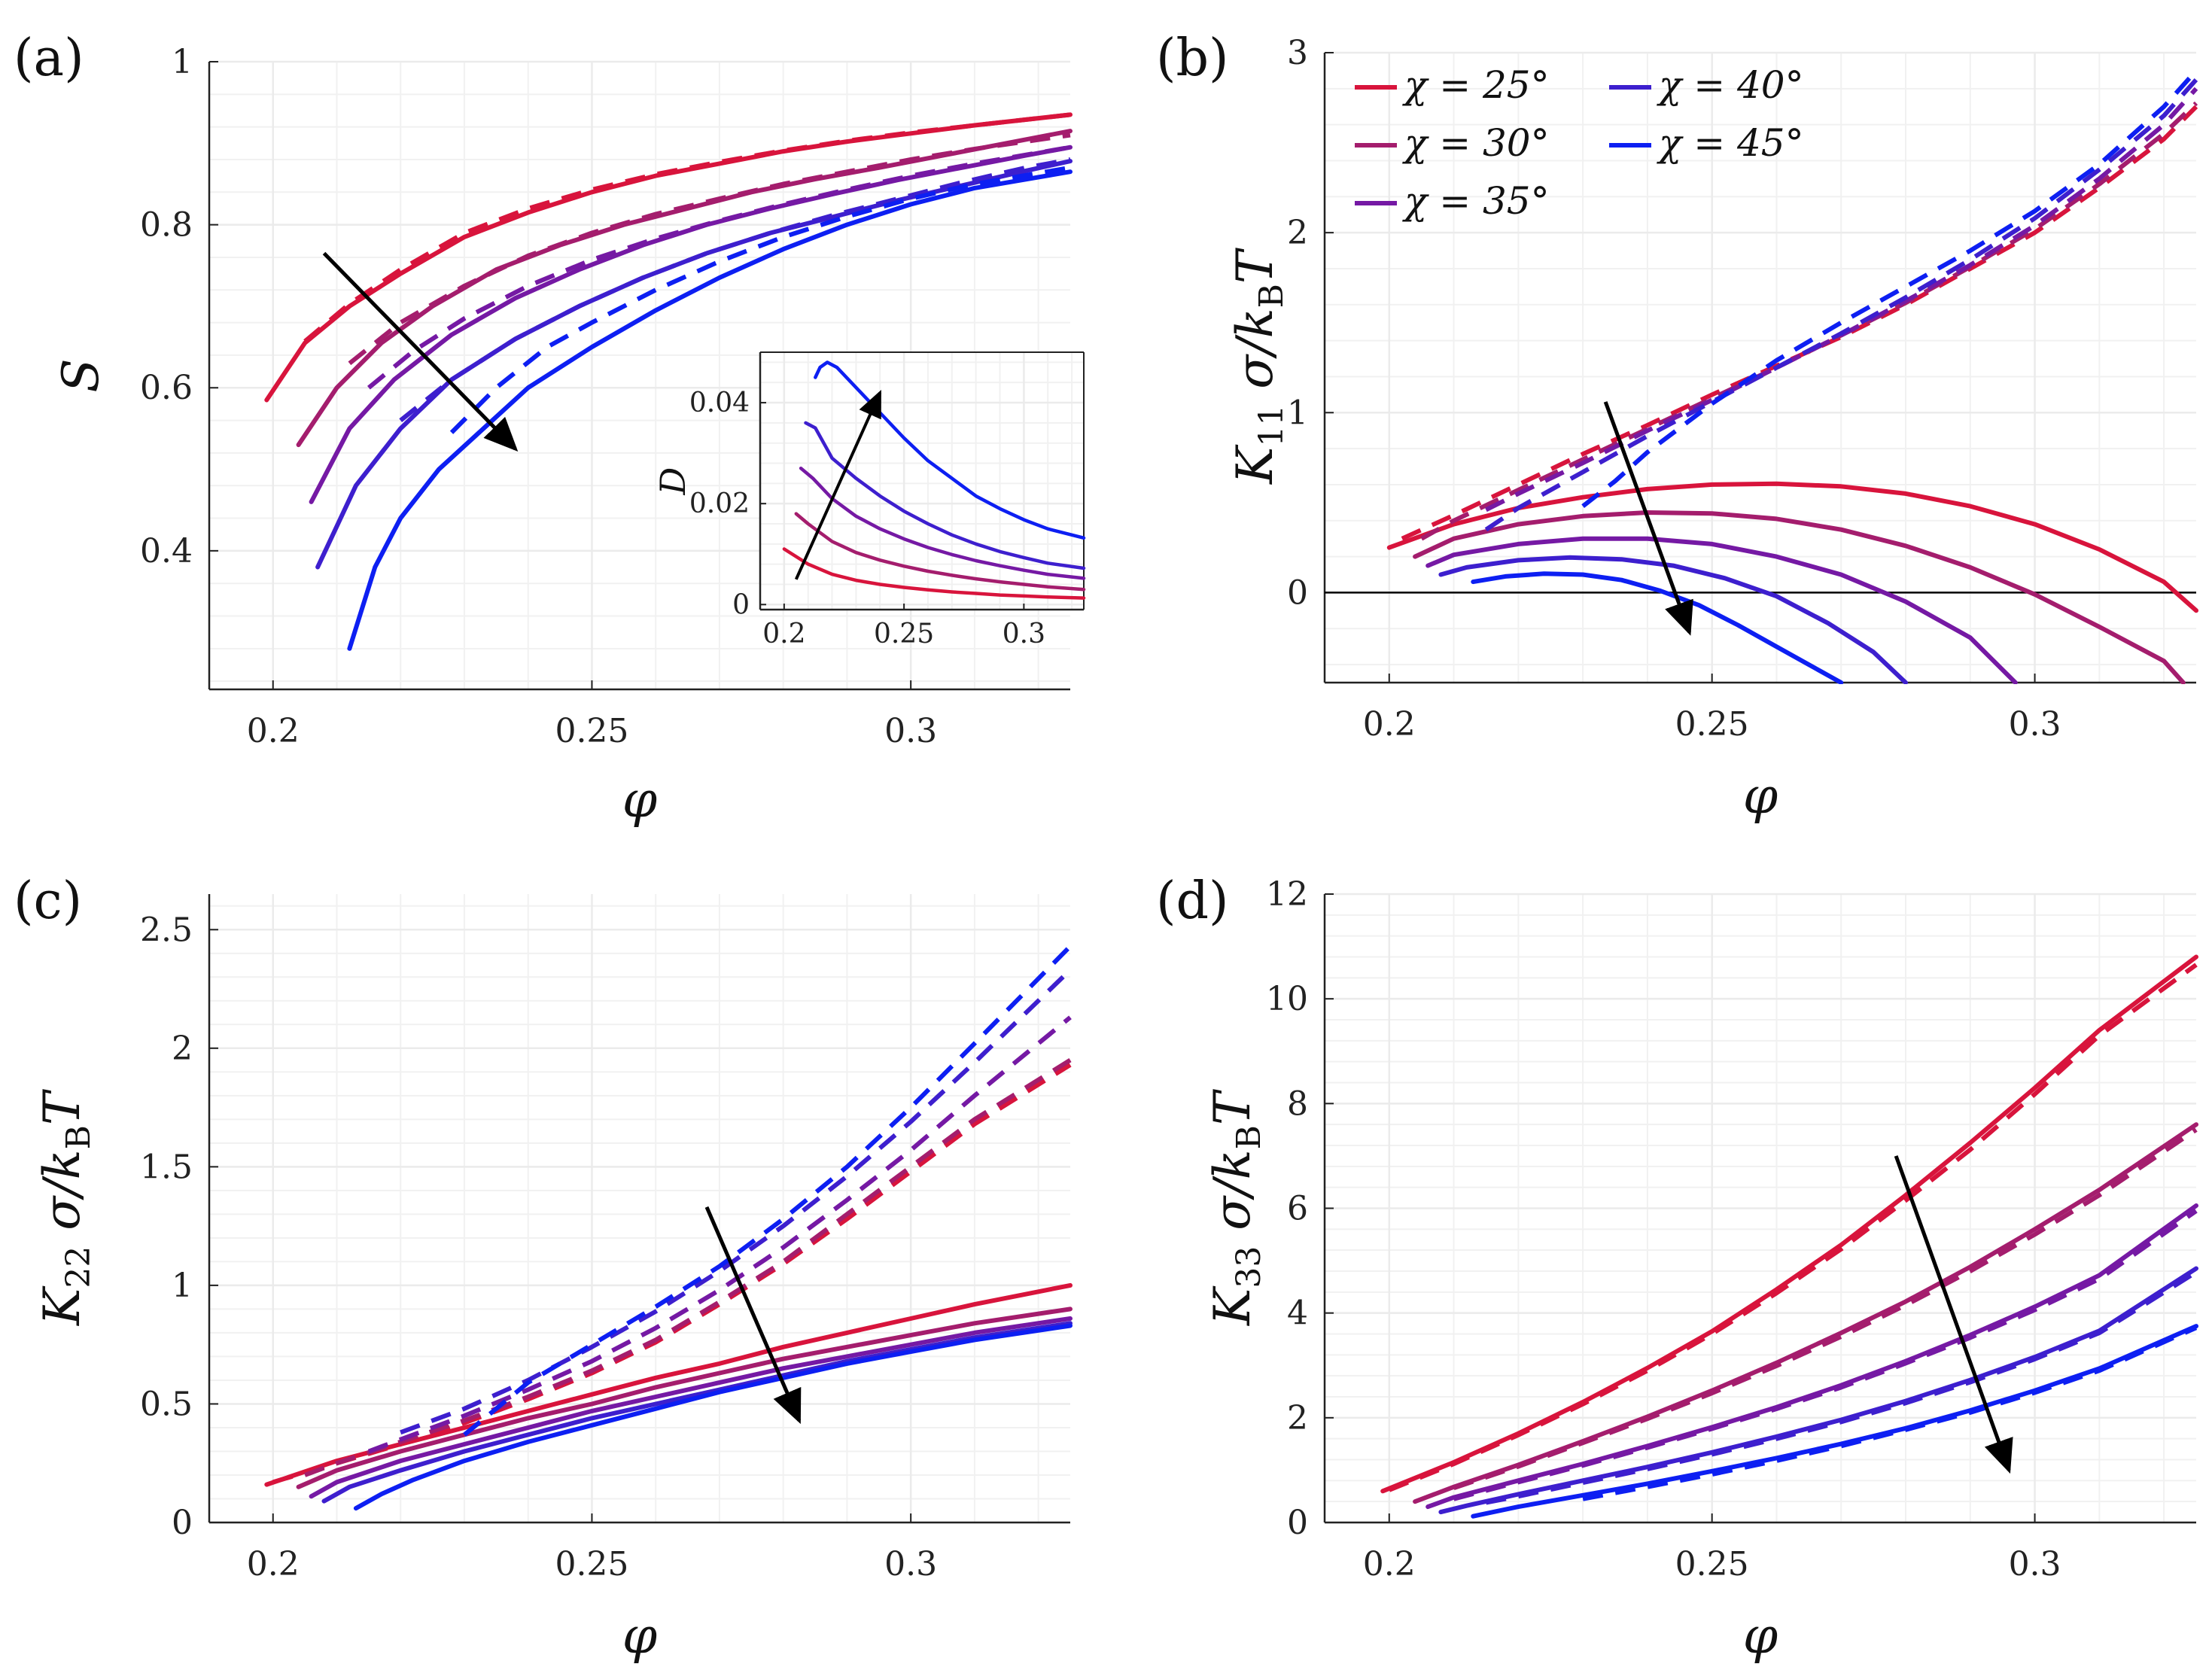 This screenshot has height=1670, width=2212. I want to click on y-tick-label: 10, so click(1287, 999).